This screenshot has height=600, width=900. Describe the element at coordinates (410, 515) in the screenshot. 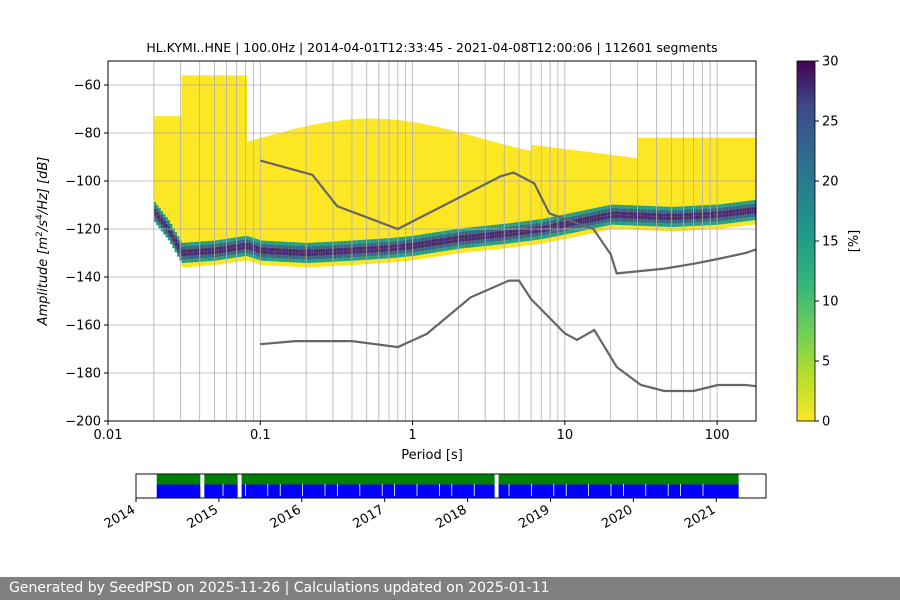

I see `timeline-ticks: 2014 2015 2016 2017 2018 2019 2020 2021` at that location.